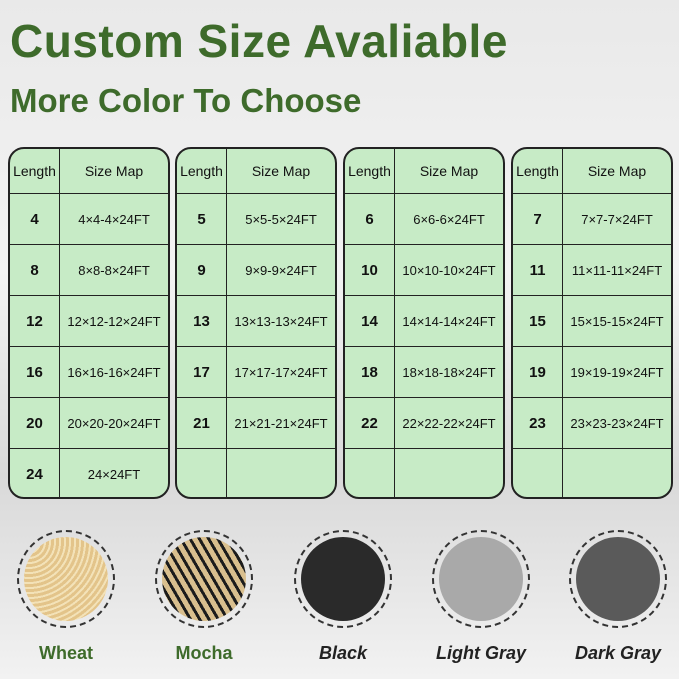 Image resolution: width=679 pixels, height=679 pixels. I want to click on length-cell: 9, so click(202, 270).